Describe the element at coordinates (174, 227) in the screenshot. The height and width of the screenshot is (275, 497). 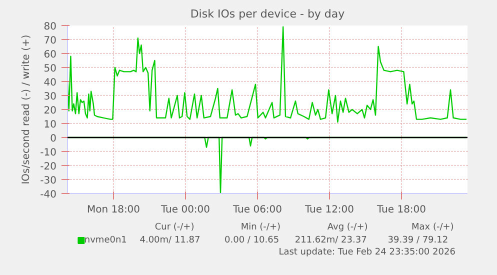
I see `text: Cur (-/+)` at that location.